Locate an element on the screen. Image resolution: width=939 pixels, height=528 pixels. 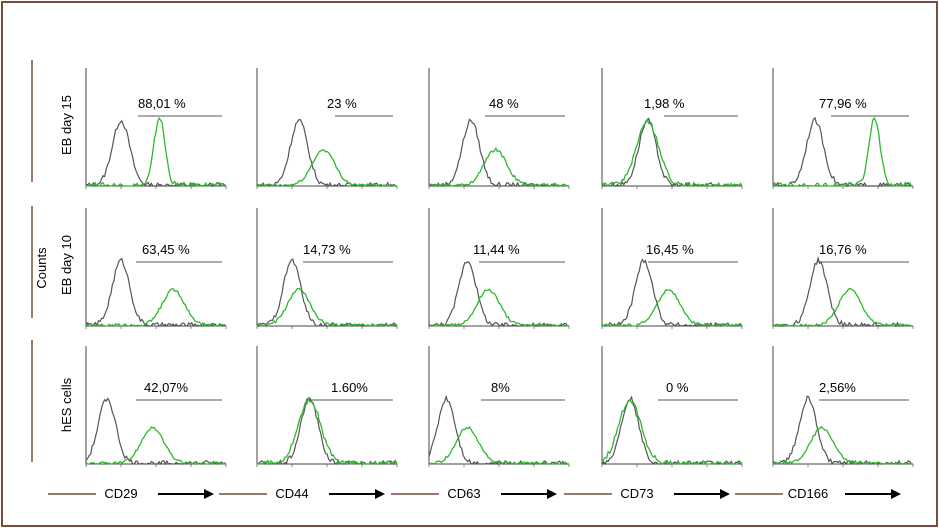
row-label-eb-day-10: EB day 10 is located at coordinates (66, 265).